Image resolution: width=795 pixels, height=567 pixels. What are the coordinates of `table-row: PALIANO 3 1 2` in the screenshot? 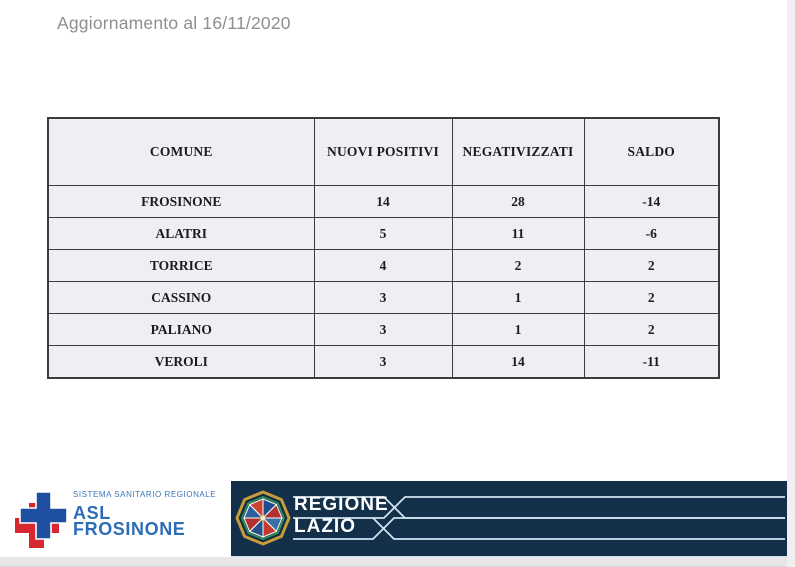 It's located at (383, 329).